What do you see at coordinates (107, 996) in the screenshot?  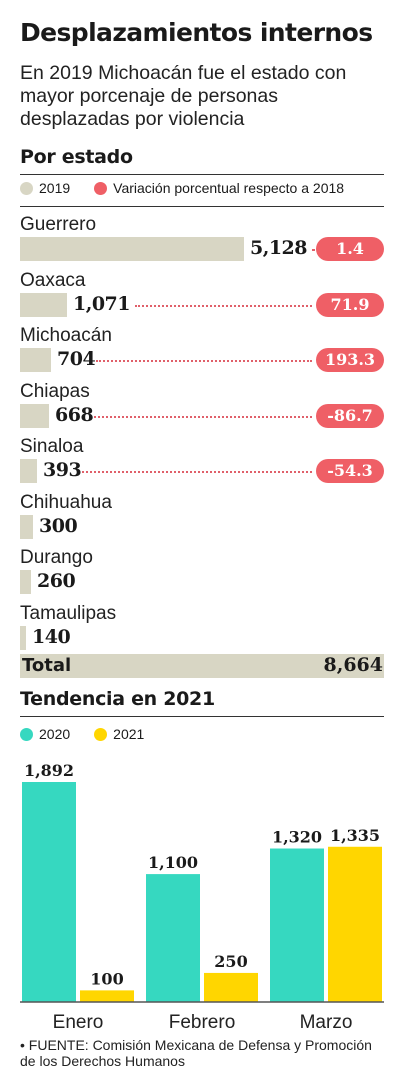 I see `trend-bar-enero-2021` at bounding box center [107, 996].